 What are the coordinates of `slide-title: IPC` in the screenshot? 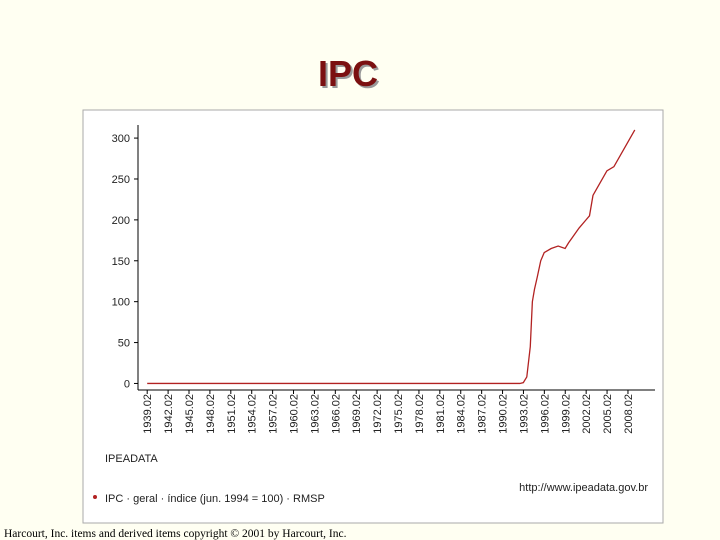 It's located at (348, 73).